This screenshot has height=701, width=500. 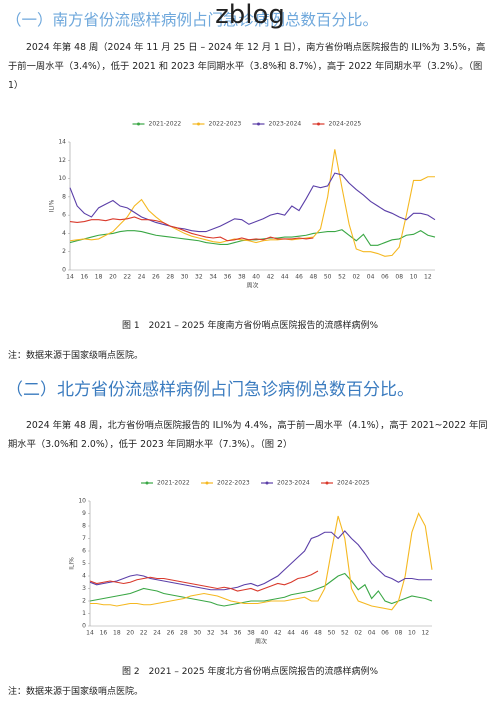 What do you see at coordinates (84, 613) in the screenshot?
I see `y-tick-label: 1` at bounding box center [84, 613].